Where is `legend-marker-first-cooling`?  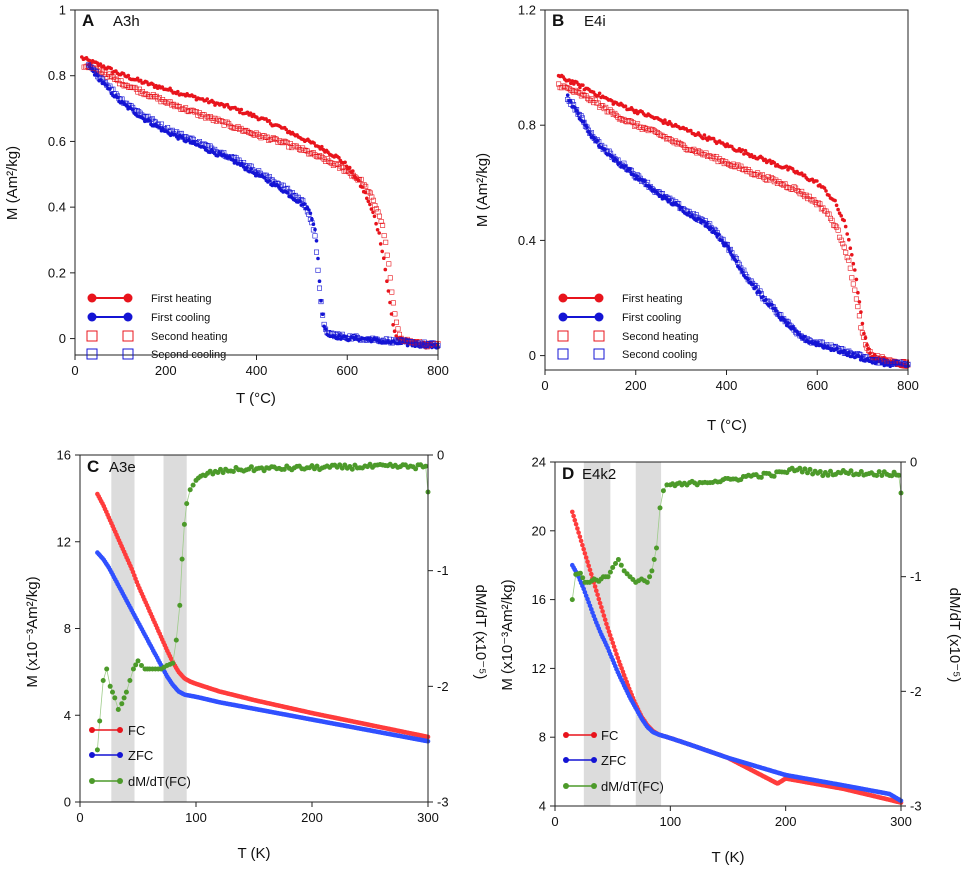 legend-marker-first-cooling is located at coordinates (599, 317).